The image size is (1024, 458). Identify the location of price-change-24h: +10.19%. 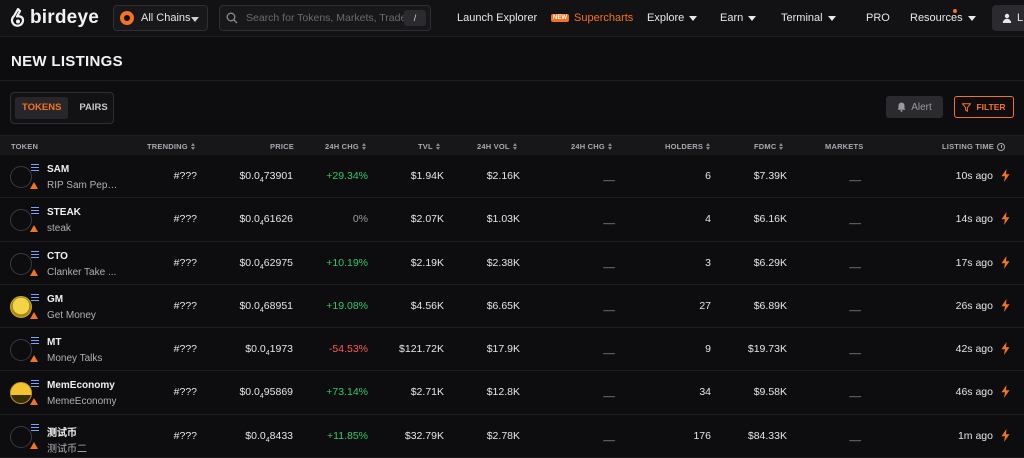
(347, 262).